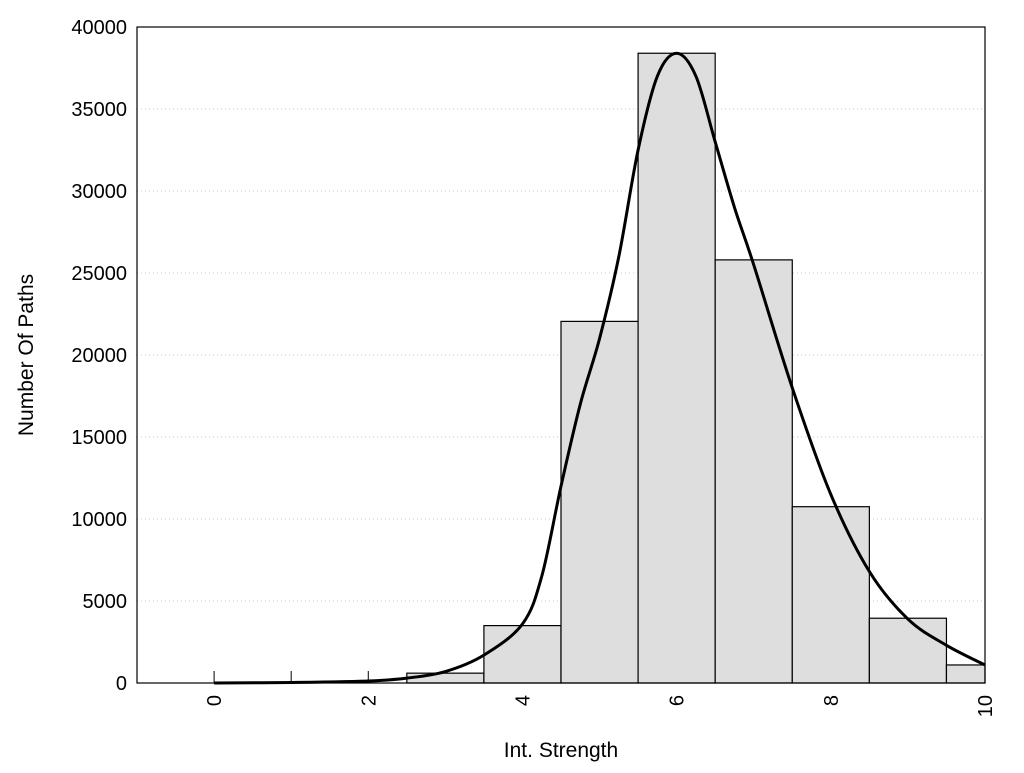  I want to click on x-tick-label: 6, so click(678, 700).